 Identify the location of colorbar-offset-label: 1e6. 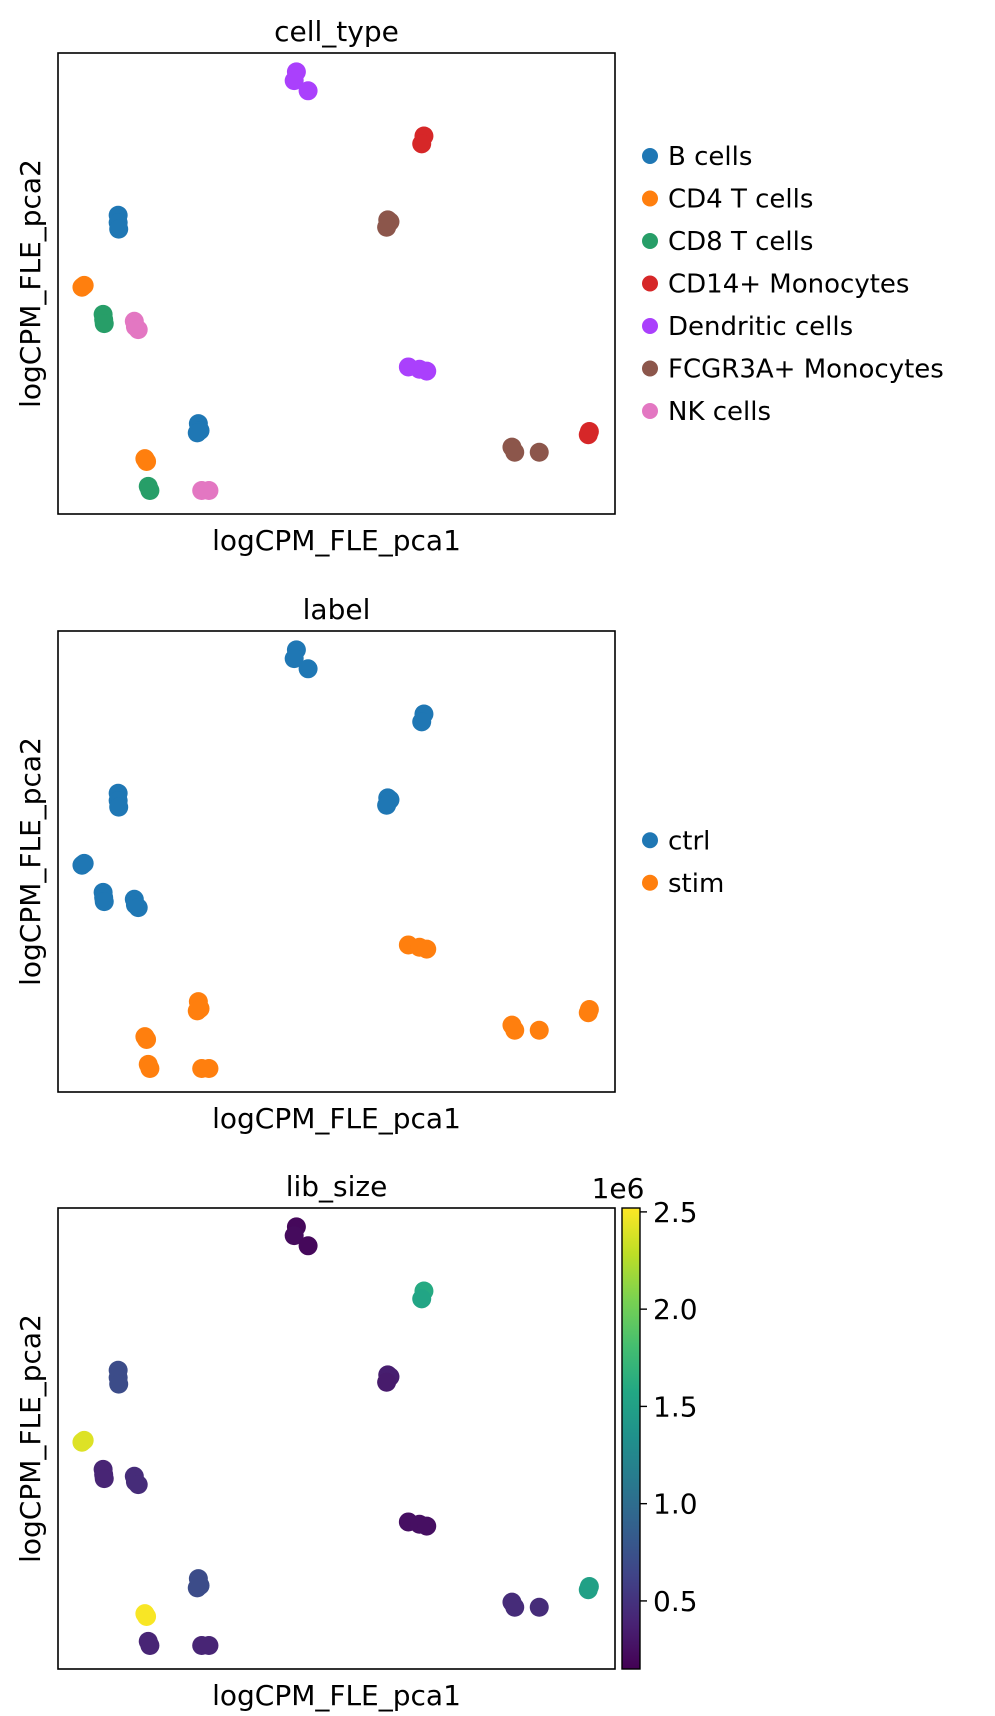
(618, 1188).